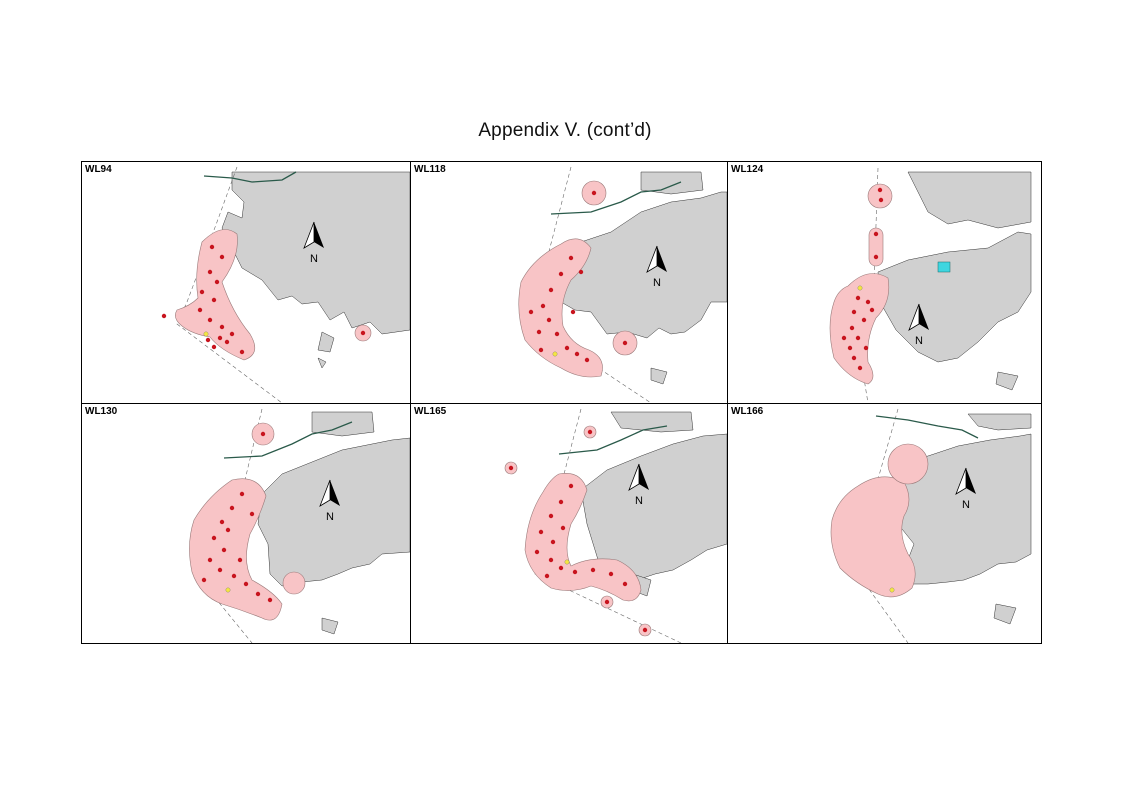 Image resolution: width=1123 pixels, height=793 pixels. I want to click on map-wl165: N, so click(615, 525).